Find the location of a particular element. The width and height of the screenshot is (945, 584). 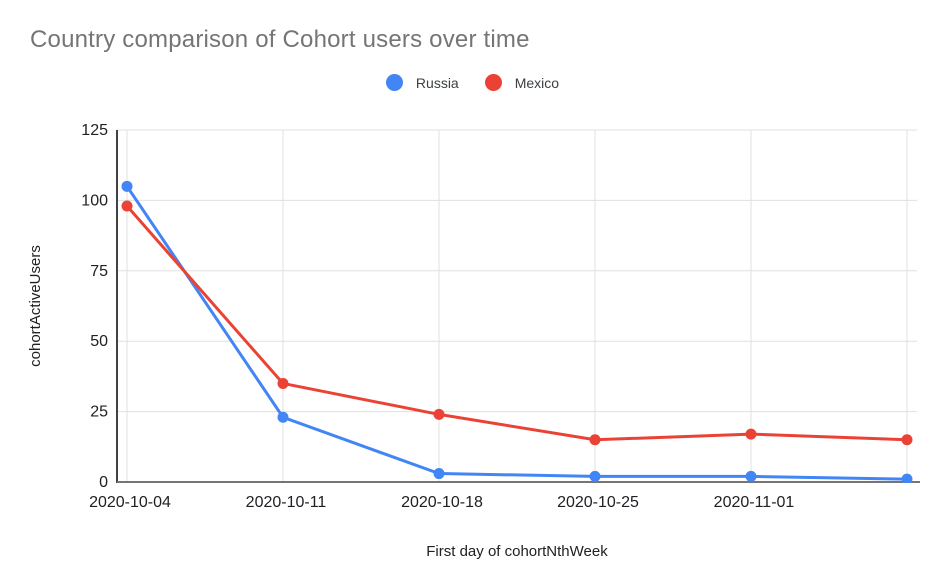

y-axis-tick-label: 0 is located at coordinates (103, 482).